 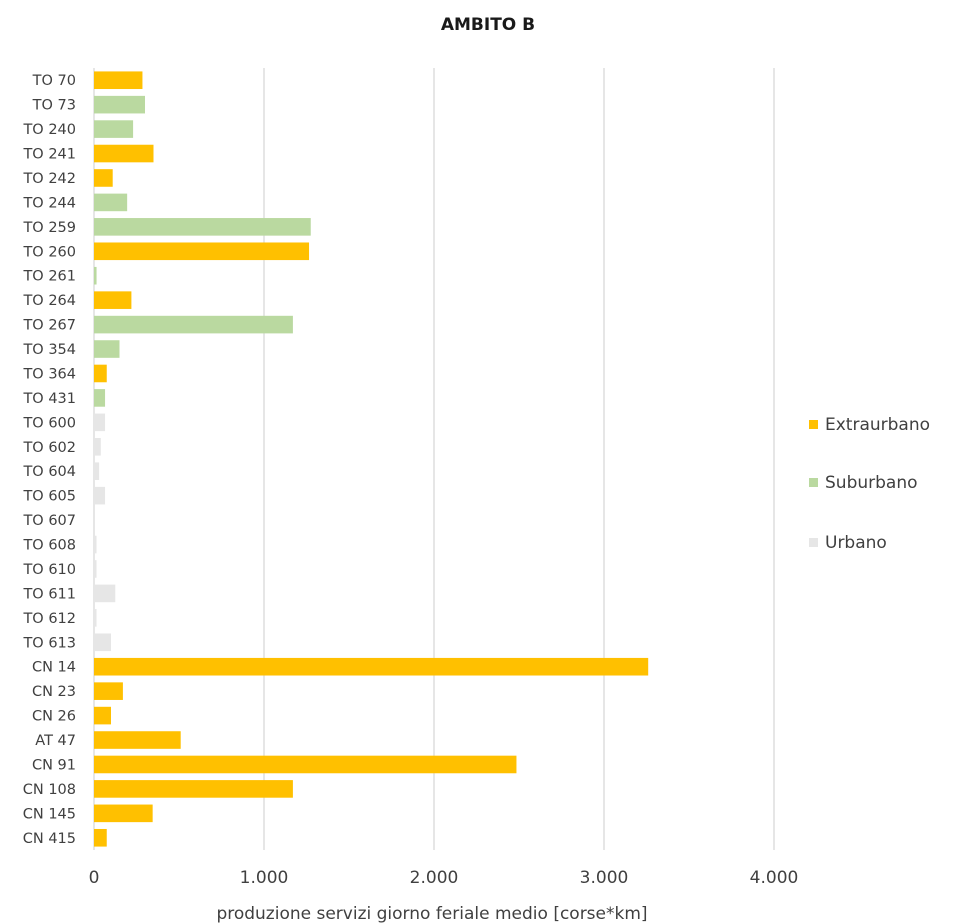 I want to click on category-label: TO 610, so click(x=49, y=570).